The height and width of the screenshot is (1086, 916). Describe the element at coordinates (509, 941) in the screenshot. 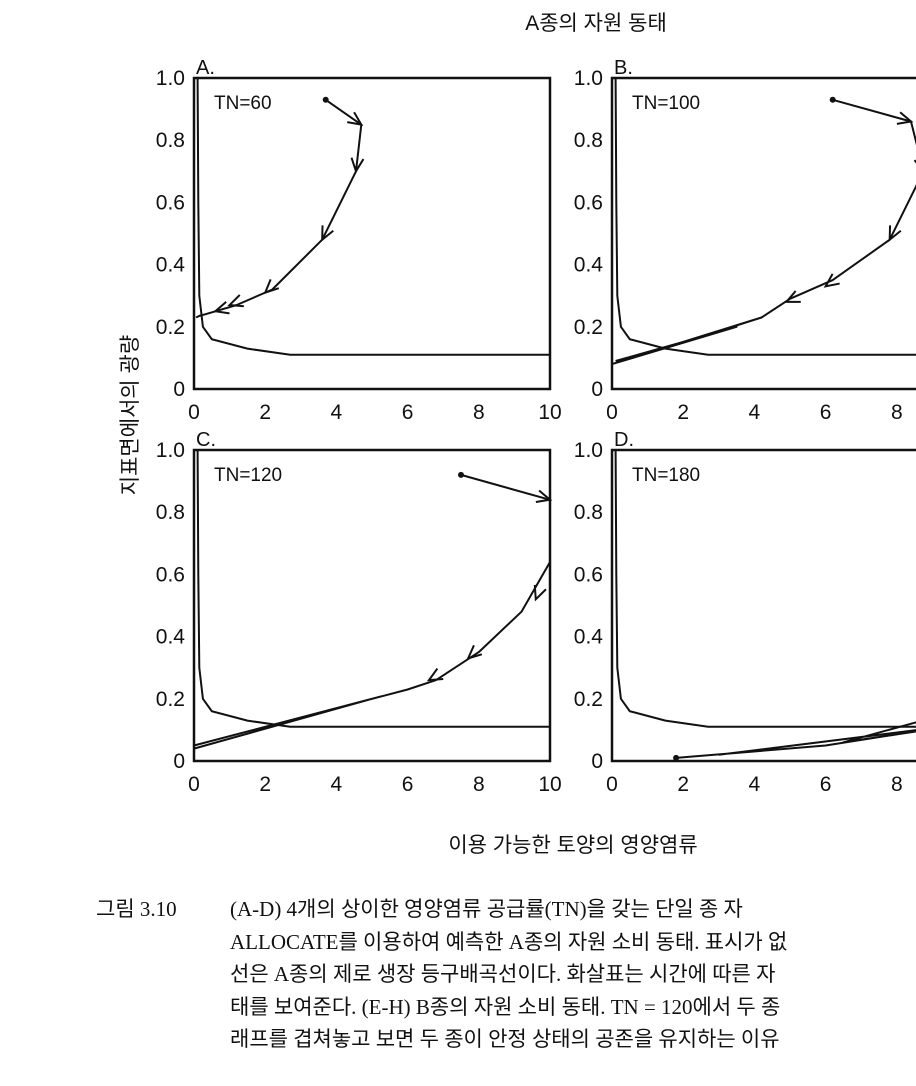

I see `caption-line: ALLOCATE를 이용하여 예측한 A종의 자원 소비 동태. 표시가 없` at that location.